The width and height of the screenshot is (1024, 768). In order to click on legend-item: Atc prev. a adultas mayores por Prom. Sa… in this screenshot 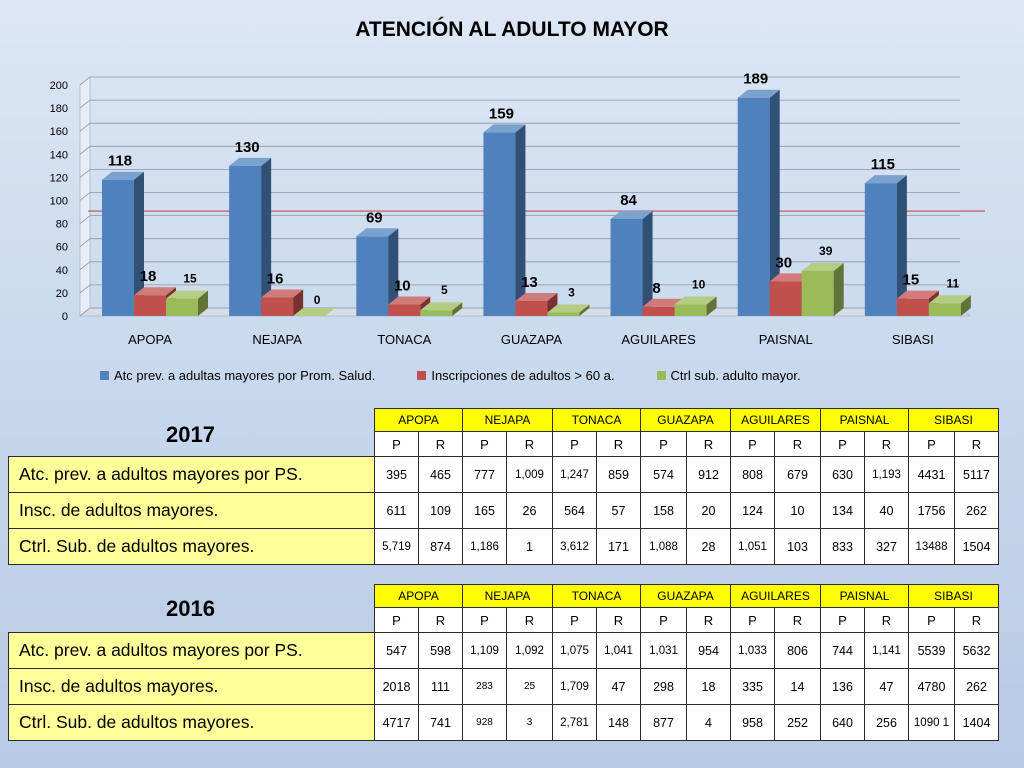, I will do `click(237, 375)`.